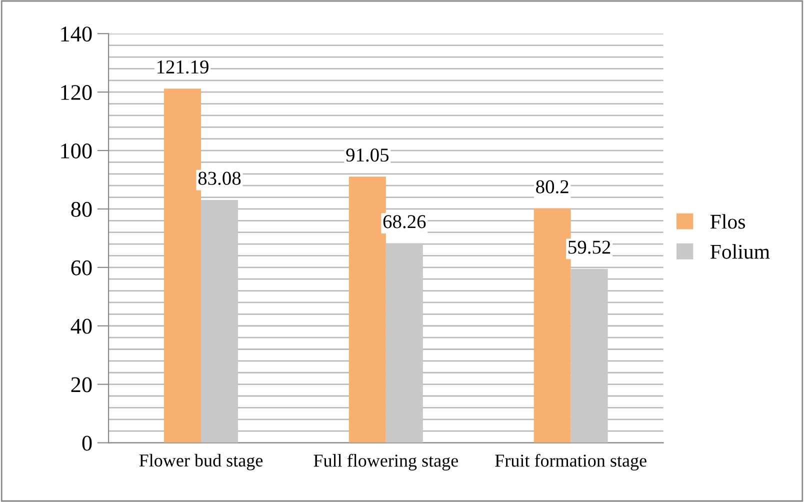 This screenshot has height=502, width=804. Describe the element at coordinates (81, 384) in the screenshot. I see `y-tick-label: 20` at that location.